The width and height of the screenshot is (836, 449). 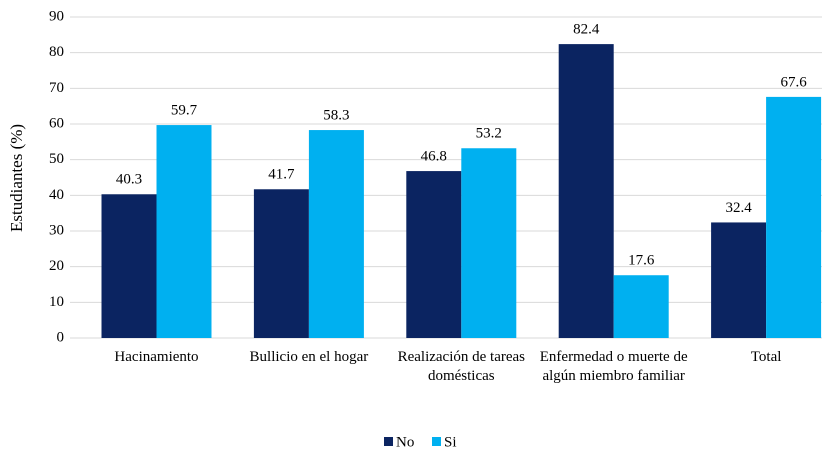 What do you see at coordinates (450, 441) in the screenshot?
I see `legend-label: Si` at bounding box center [450, 441].